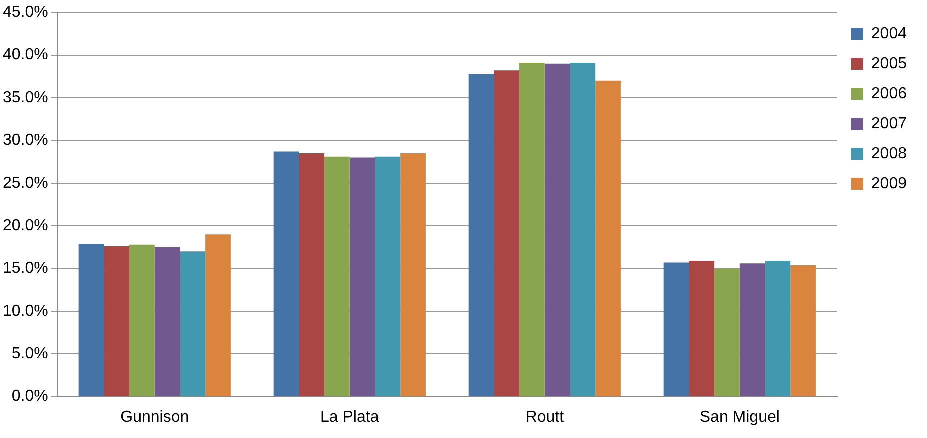 This screenshot has height=438, width=927. Describe the element at coordinates (545, 417) in the screenshot. I see `x-tick-label: Routt` at that location.